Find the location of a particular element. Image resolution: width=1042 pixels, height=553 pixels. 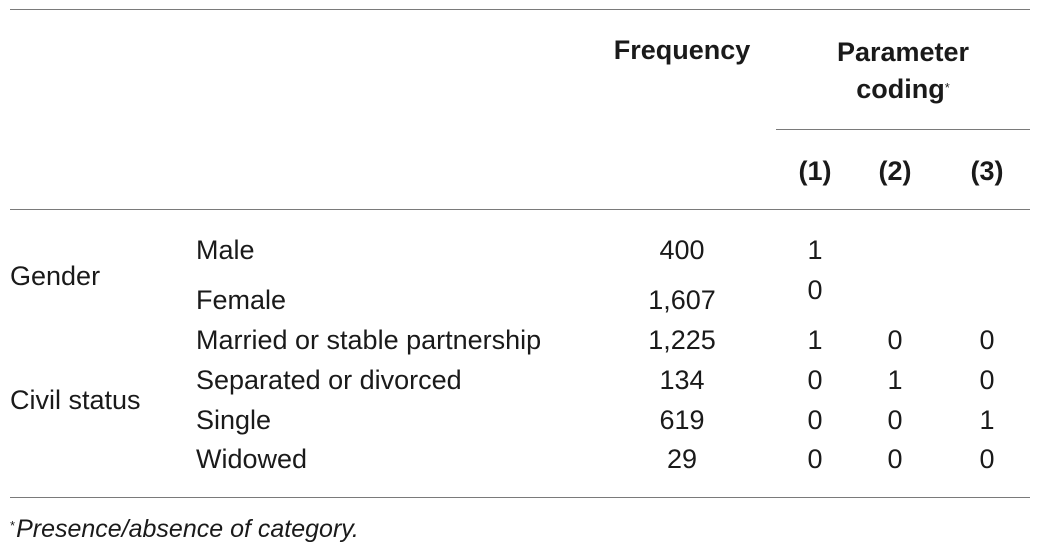

frequency-cell: 1,607 is located at coordinates (682, 300).